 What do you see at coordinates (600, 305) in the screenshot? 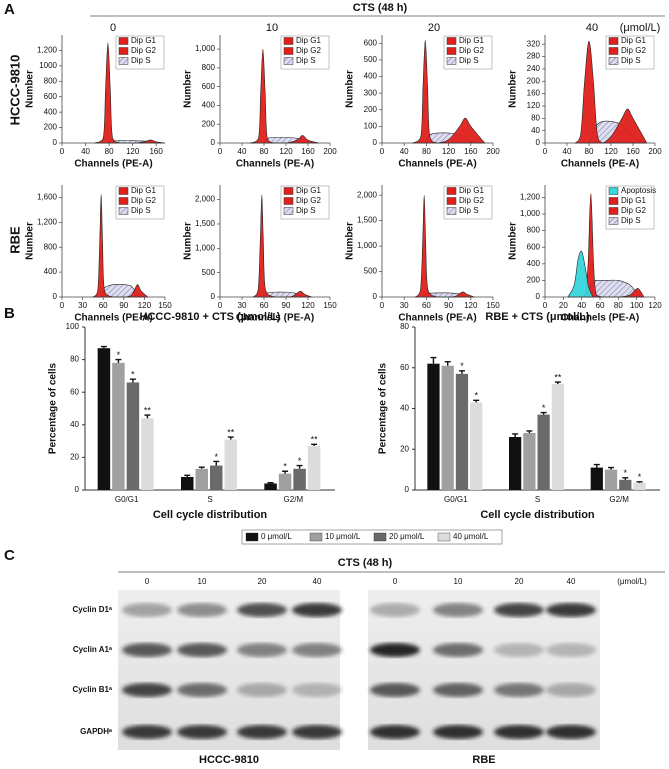
I see `x-tick-label: 60` at bounding box center [600, 305].